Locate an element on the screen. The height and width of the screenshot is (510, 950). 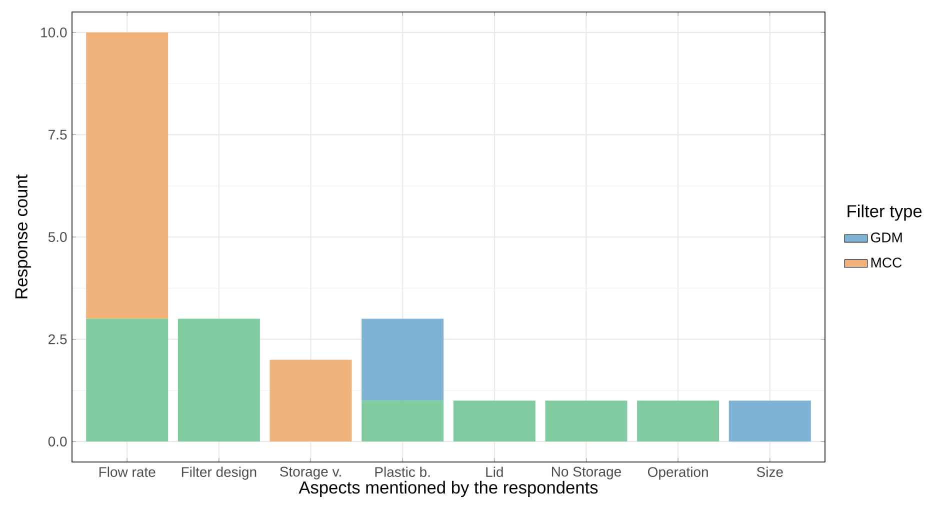
legend-title: Filter type is located at coordinates (885, 212).